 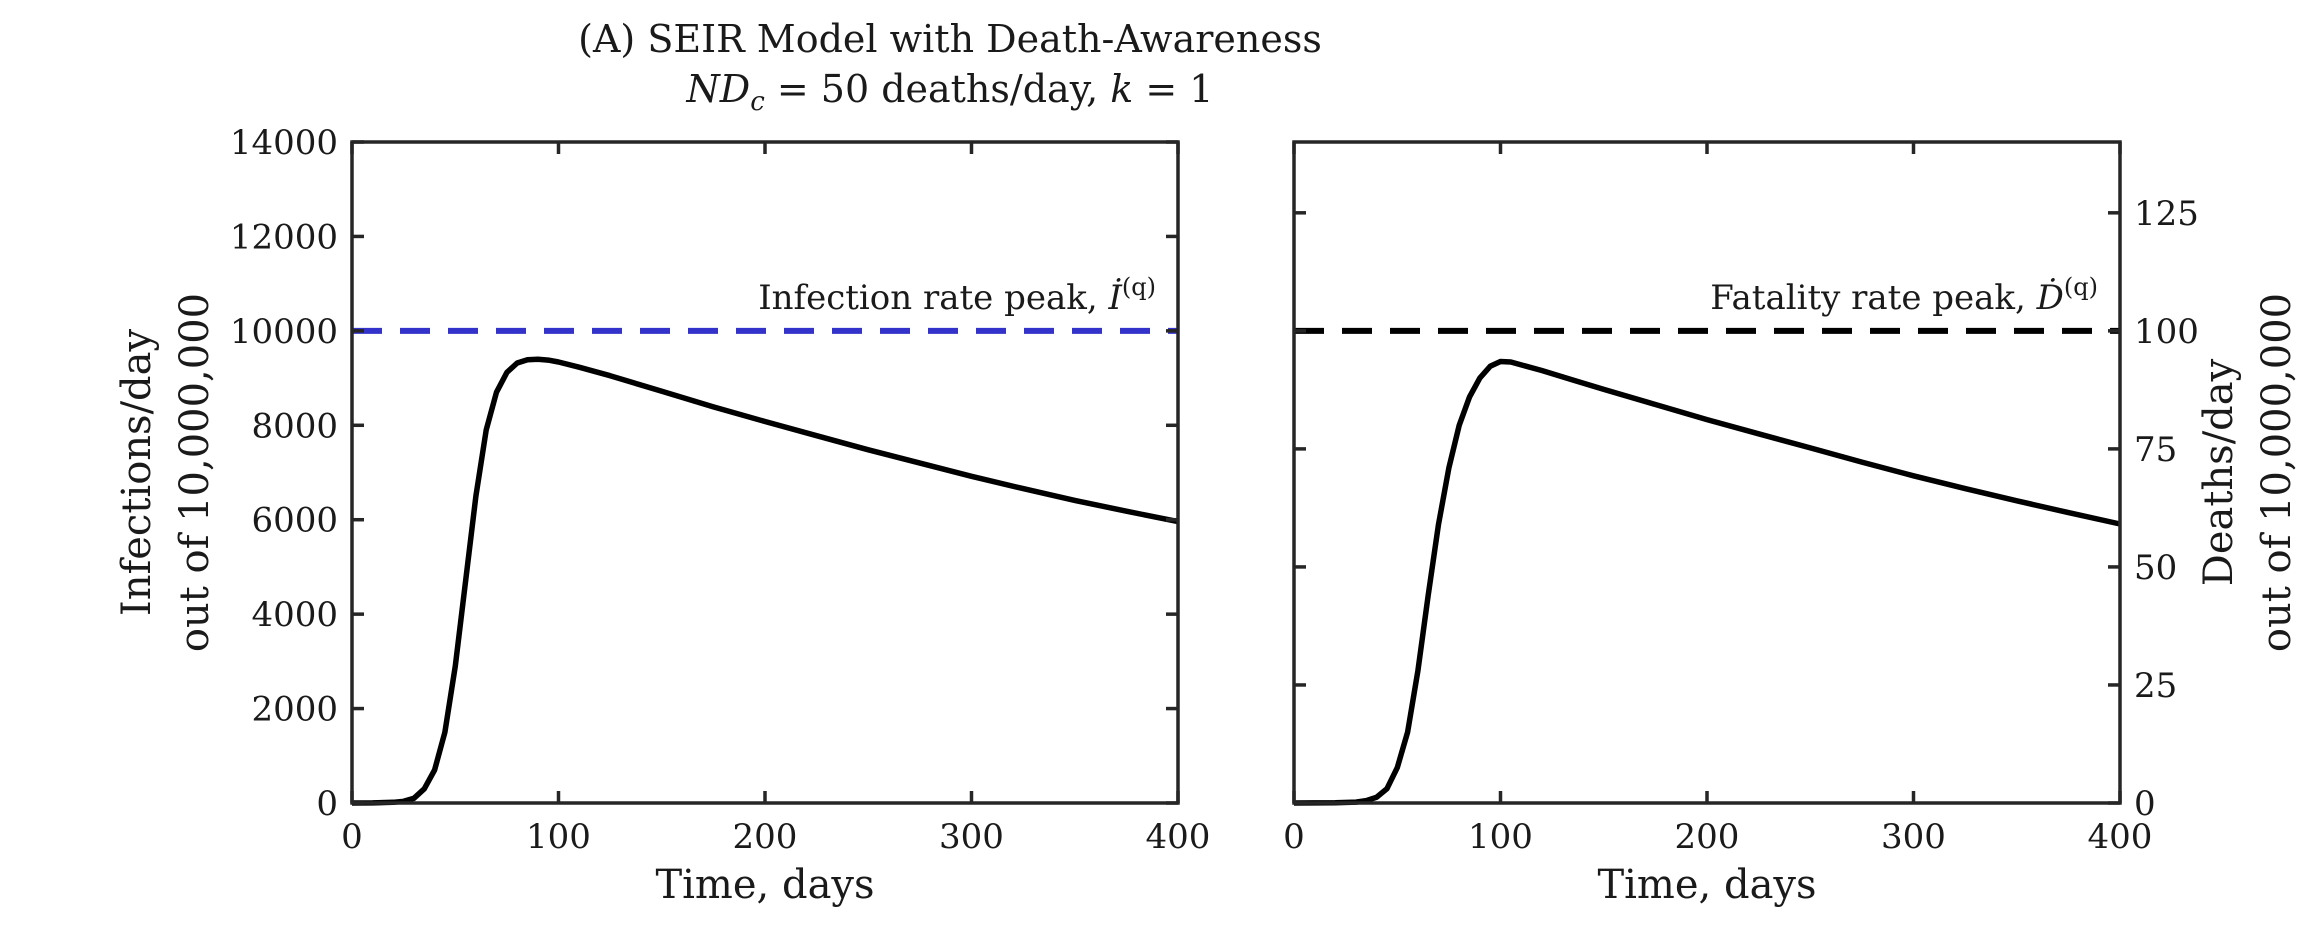 I want to click on deaths-ytick-label: 25, so click(x=2155, y=686).